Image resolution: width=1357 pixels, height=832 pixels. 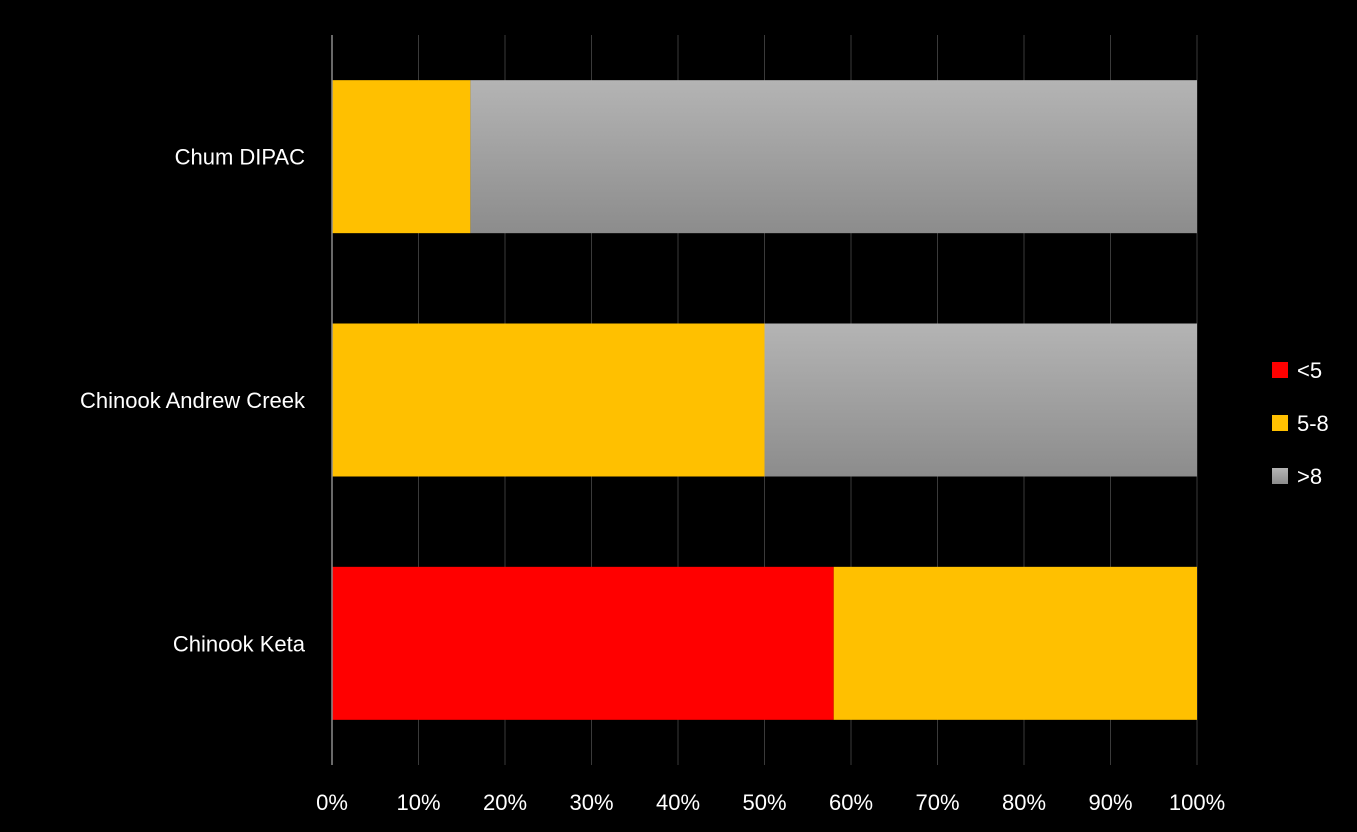 What do you see at coordinates (764, 802) in the screenshot?
I see `x-tick-label: 50%` at bounding box center [764, 802].